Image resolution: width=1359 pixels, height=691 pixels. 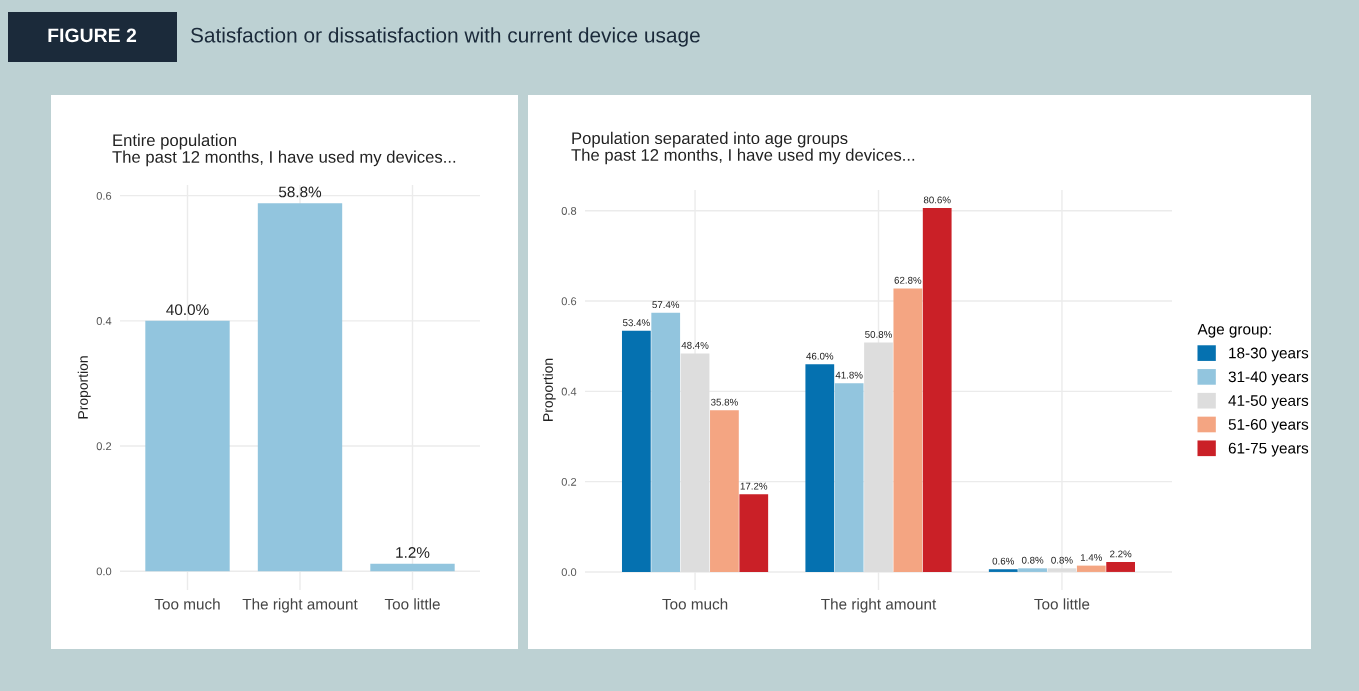 I want to click on data-label: 46.0%, so click(x=820, y=356).